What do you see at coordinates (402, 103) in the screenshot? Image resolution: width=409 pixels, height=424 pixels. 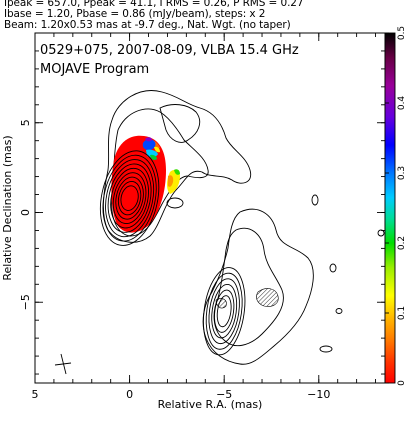 I see `colorbar-tick-label-4: 0.4` at bounding box center [402, 103].